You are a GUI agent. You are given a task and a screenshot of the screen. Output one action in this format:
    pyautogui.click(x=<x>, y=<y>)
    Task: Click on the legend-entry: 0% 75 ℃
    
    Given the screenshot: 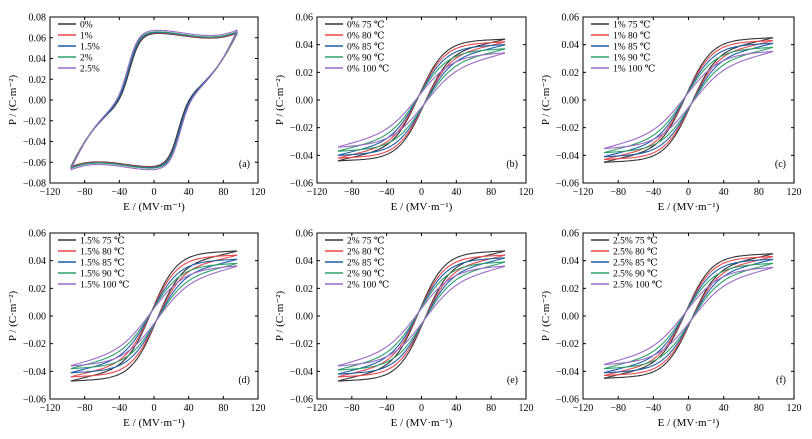 What is the action you would take?
    pyautogui.click(x=366, y=26)
    